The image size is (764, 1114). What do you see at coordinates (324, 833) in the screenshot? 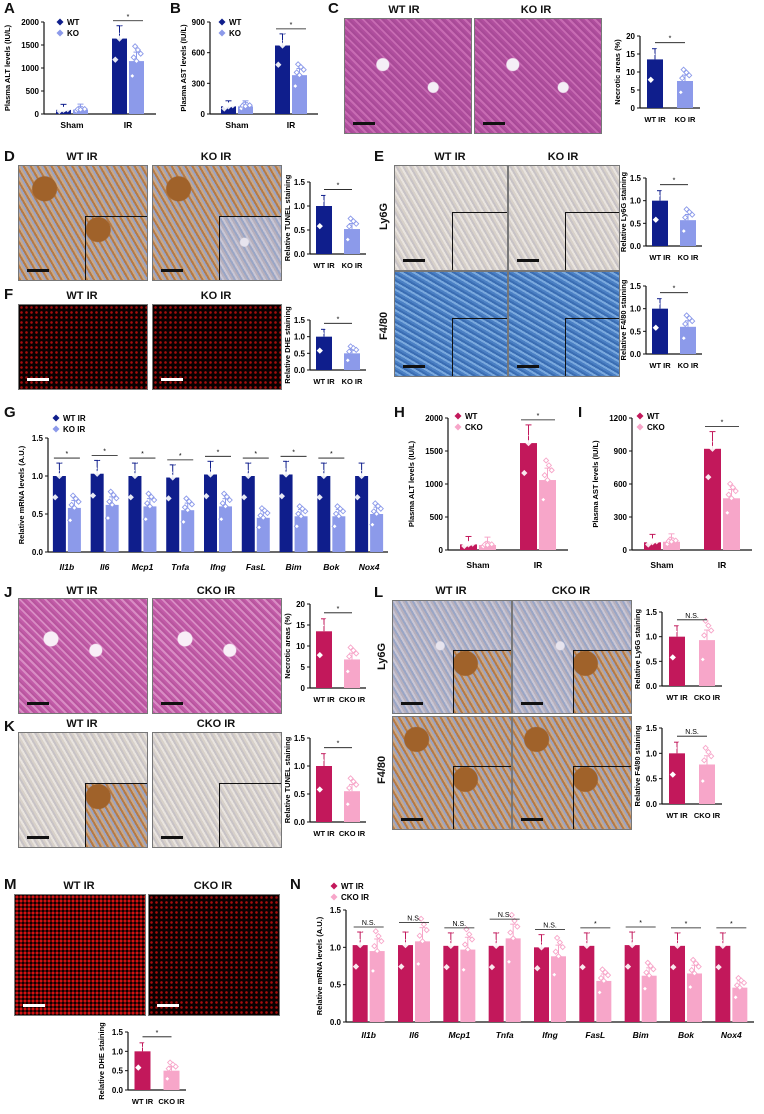
I see `x-tick-label: WT IR` at bounding box center [324, 833].